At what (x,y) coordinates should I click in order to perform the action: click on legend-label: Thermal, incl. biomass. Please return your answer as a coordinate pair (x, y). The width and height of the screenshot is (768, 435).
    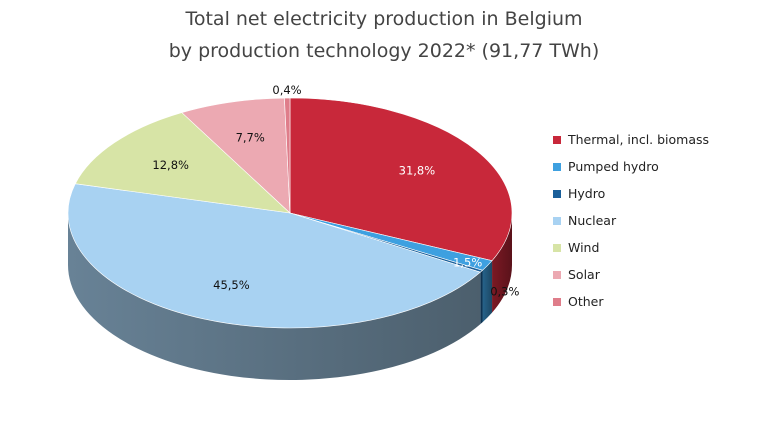
    Looking at the image, I should click on (639, 139).